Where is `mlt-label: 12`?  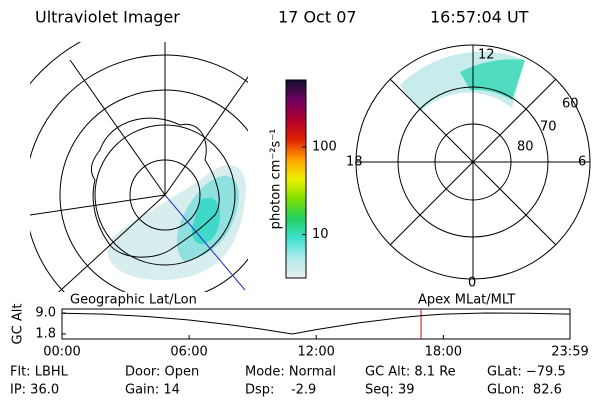
mlt-label: 12 is located at coordinates (486, 55).